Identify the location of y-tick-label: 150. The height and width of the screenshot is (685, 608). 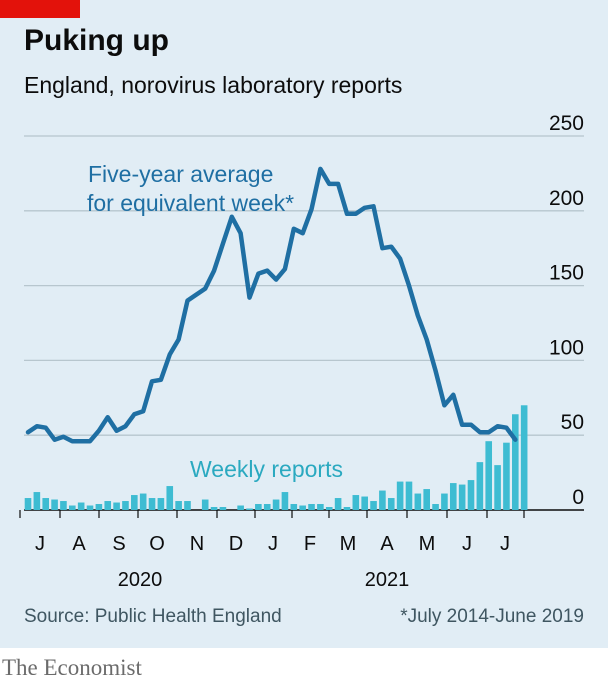
(566, 273).